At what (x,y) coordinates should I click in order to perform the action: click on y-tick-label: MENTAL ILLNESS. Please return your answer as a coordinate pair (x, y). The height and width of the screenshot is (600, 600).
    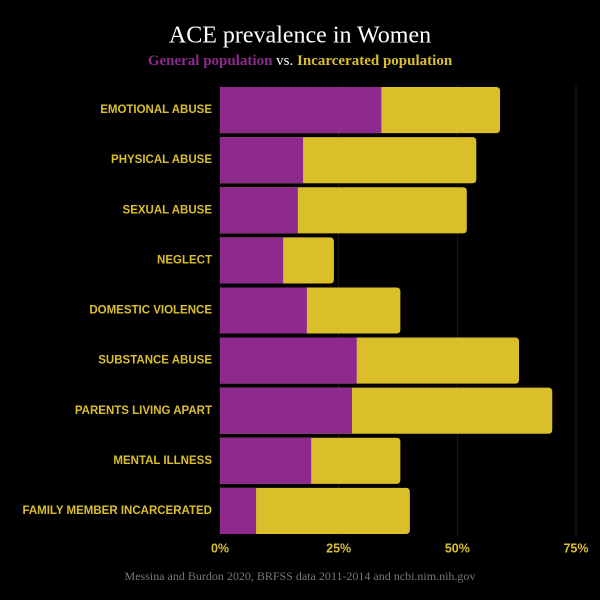
    Looking at the image, I should click on (162, 461).